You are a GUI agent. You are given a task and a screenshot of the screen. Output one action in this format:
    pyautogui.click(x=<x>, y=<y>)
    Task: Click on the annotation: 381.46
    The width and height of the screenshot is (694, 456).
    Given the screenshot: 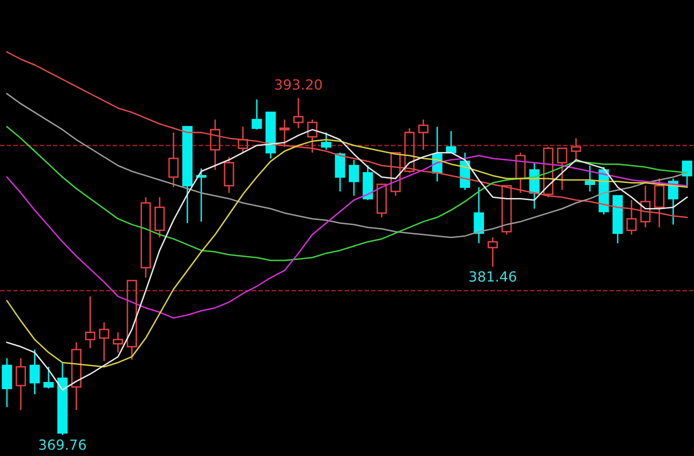 What is the action you would take?
    pyautogui.click(x=493, y=276)
    